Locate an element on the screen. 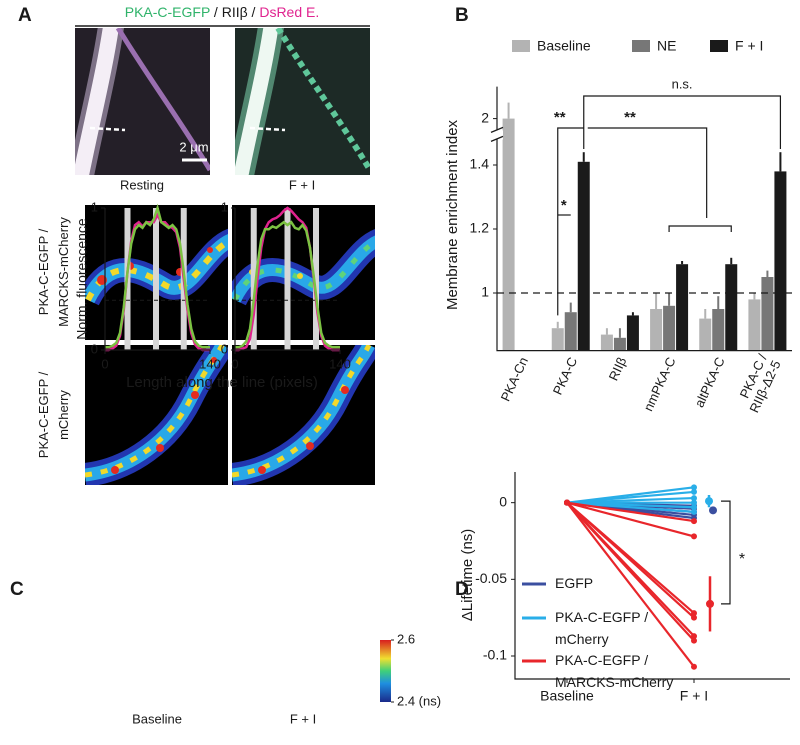 The height and width of the screenshot is (745, 800). scale-bar-label: 2 μm is located at coordinates (193, 146).